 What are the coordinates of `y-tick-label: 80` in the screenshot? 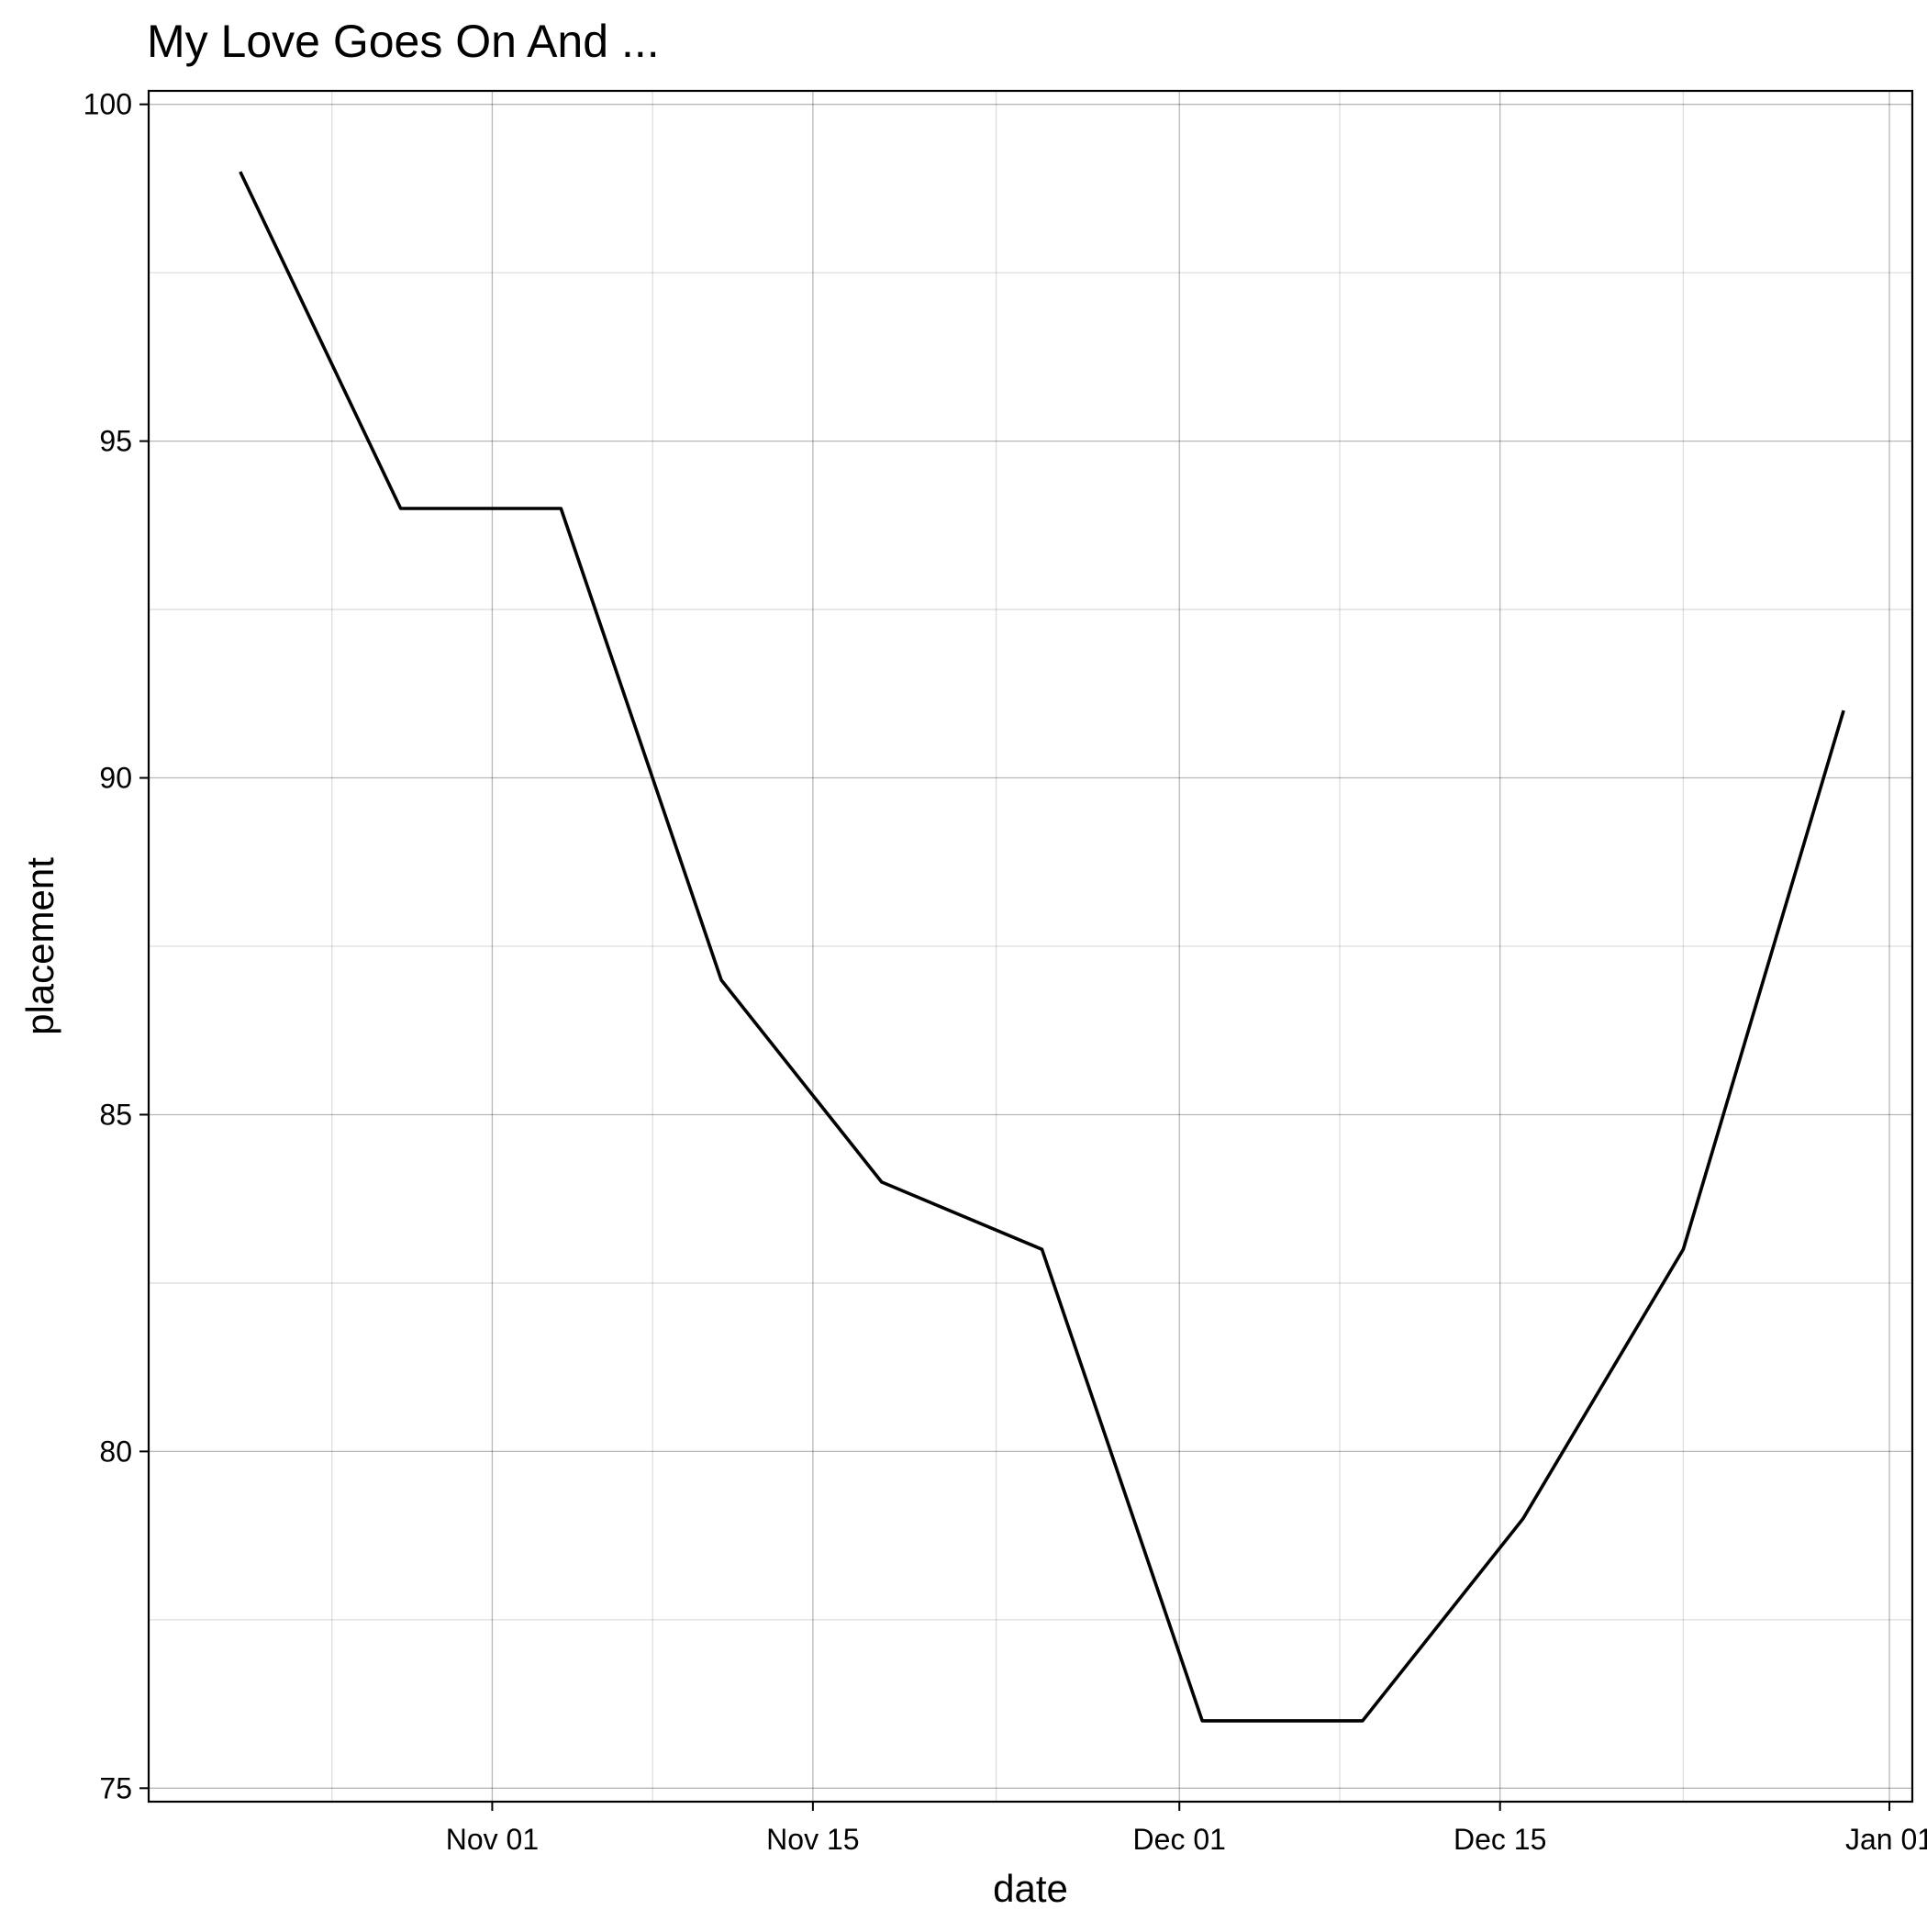 It's located at (115, 1451).